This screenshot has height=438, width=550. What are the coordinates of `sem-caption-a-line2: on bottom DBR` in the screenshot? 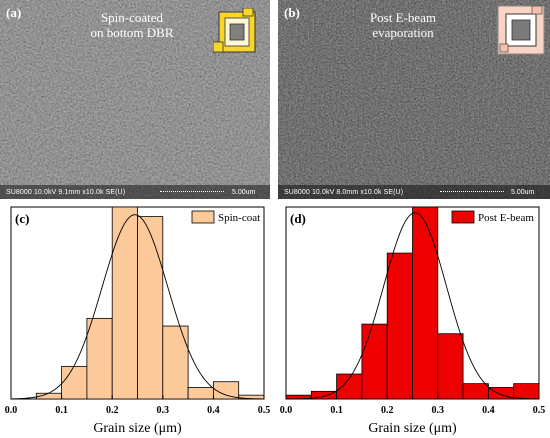 It's located at (132, 32).